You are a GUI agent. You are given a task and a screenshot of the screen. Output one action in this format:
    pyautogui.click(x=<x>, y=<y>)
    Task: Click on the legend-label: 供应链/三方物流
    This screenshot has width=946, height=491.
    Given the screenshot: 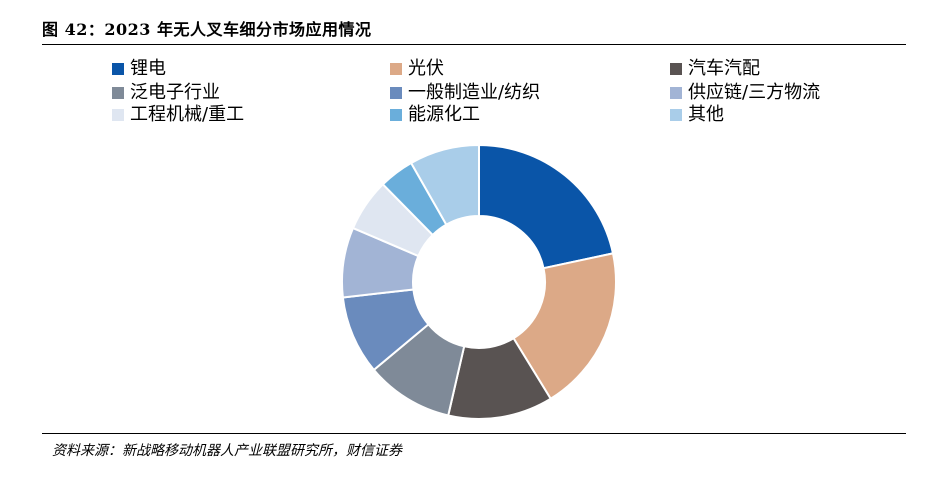 What is the action you would take?
    pyautogui.click(x=754, y=92)
    